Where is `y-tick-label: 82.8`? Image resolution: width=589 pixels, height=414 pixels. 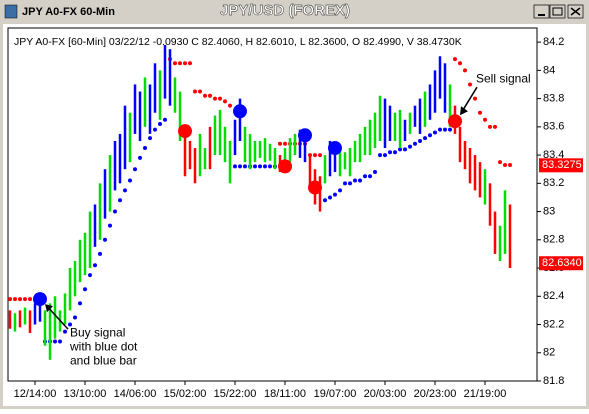
y-tick-label: 82.8 is located at coordinates (553, 240).